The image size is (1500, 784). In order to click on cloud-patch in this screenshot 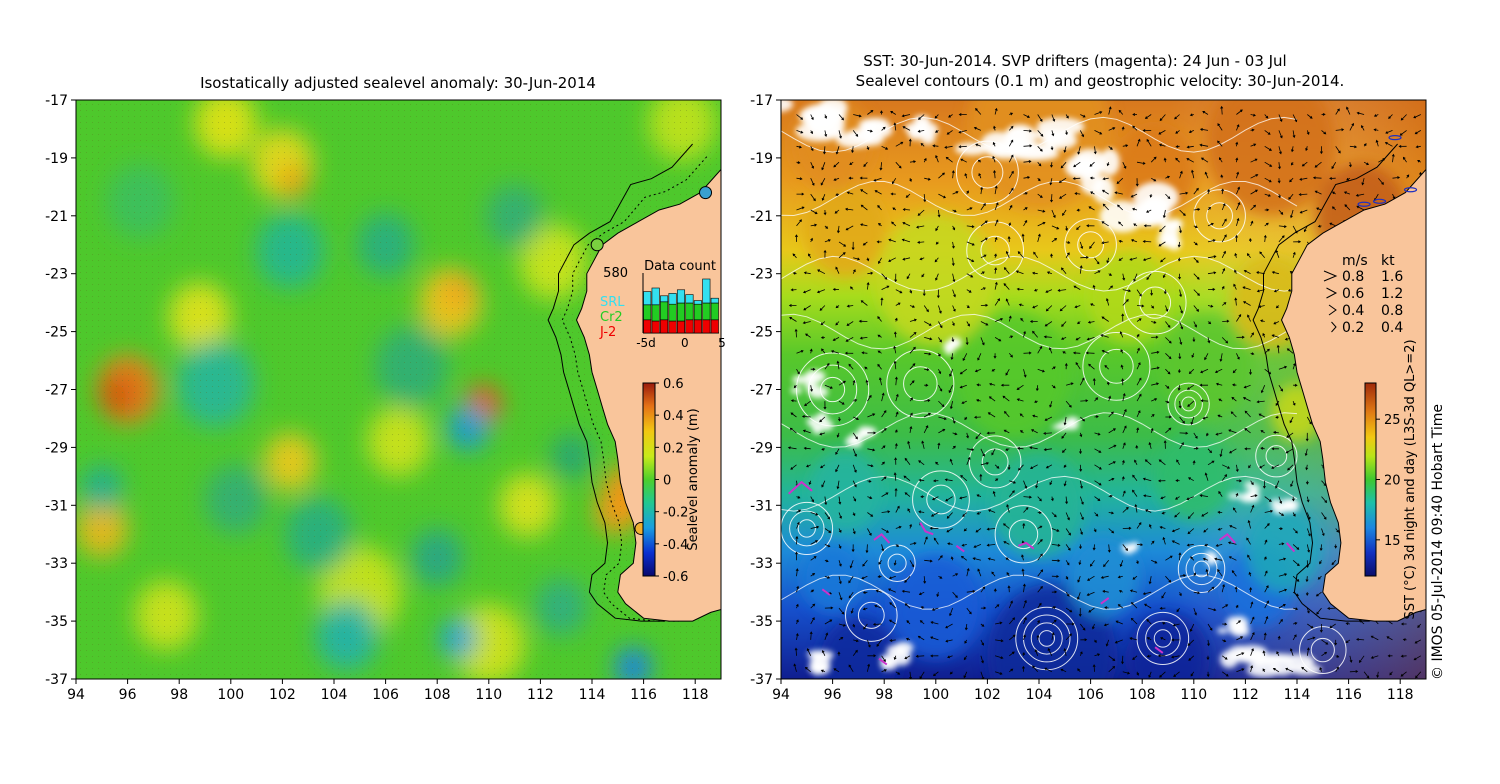, I will do `click(1063, 427)`.